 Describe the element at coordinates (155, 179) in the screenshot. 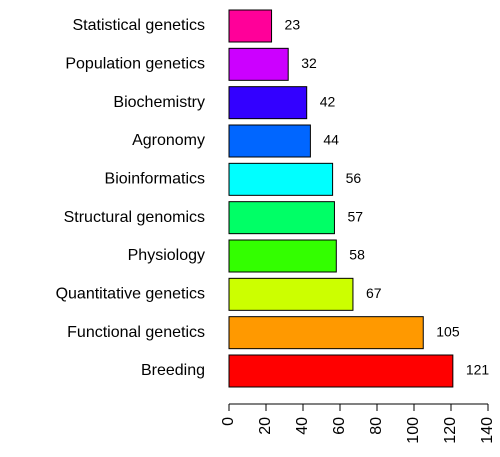

I see `category-label: Bioinformatics` at that location.